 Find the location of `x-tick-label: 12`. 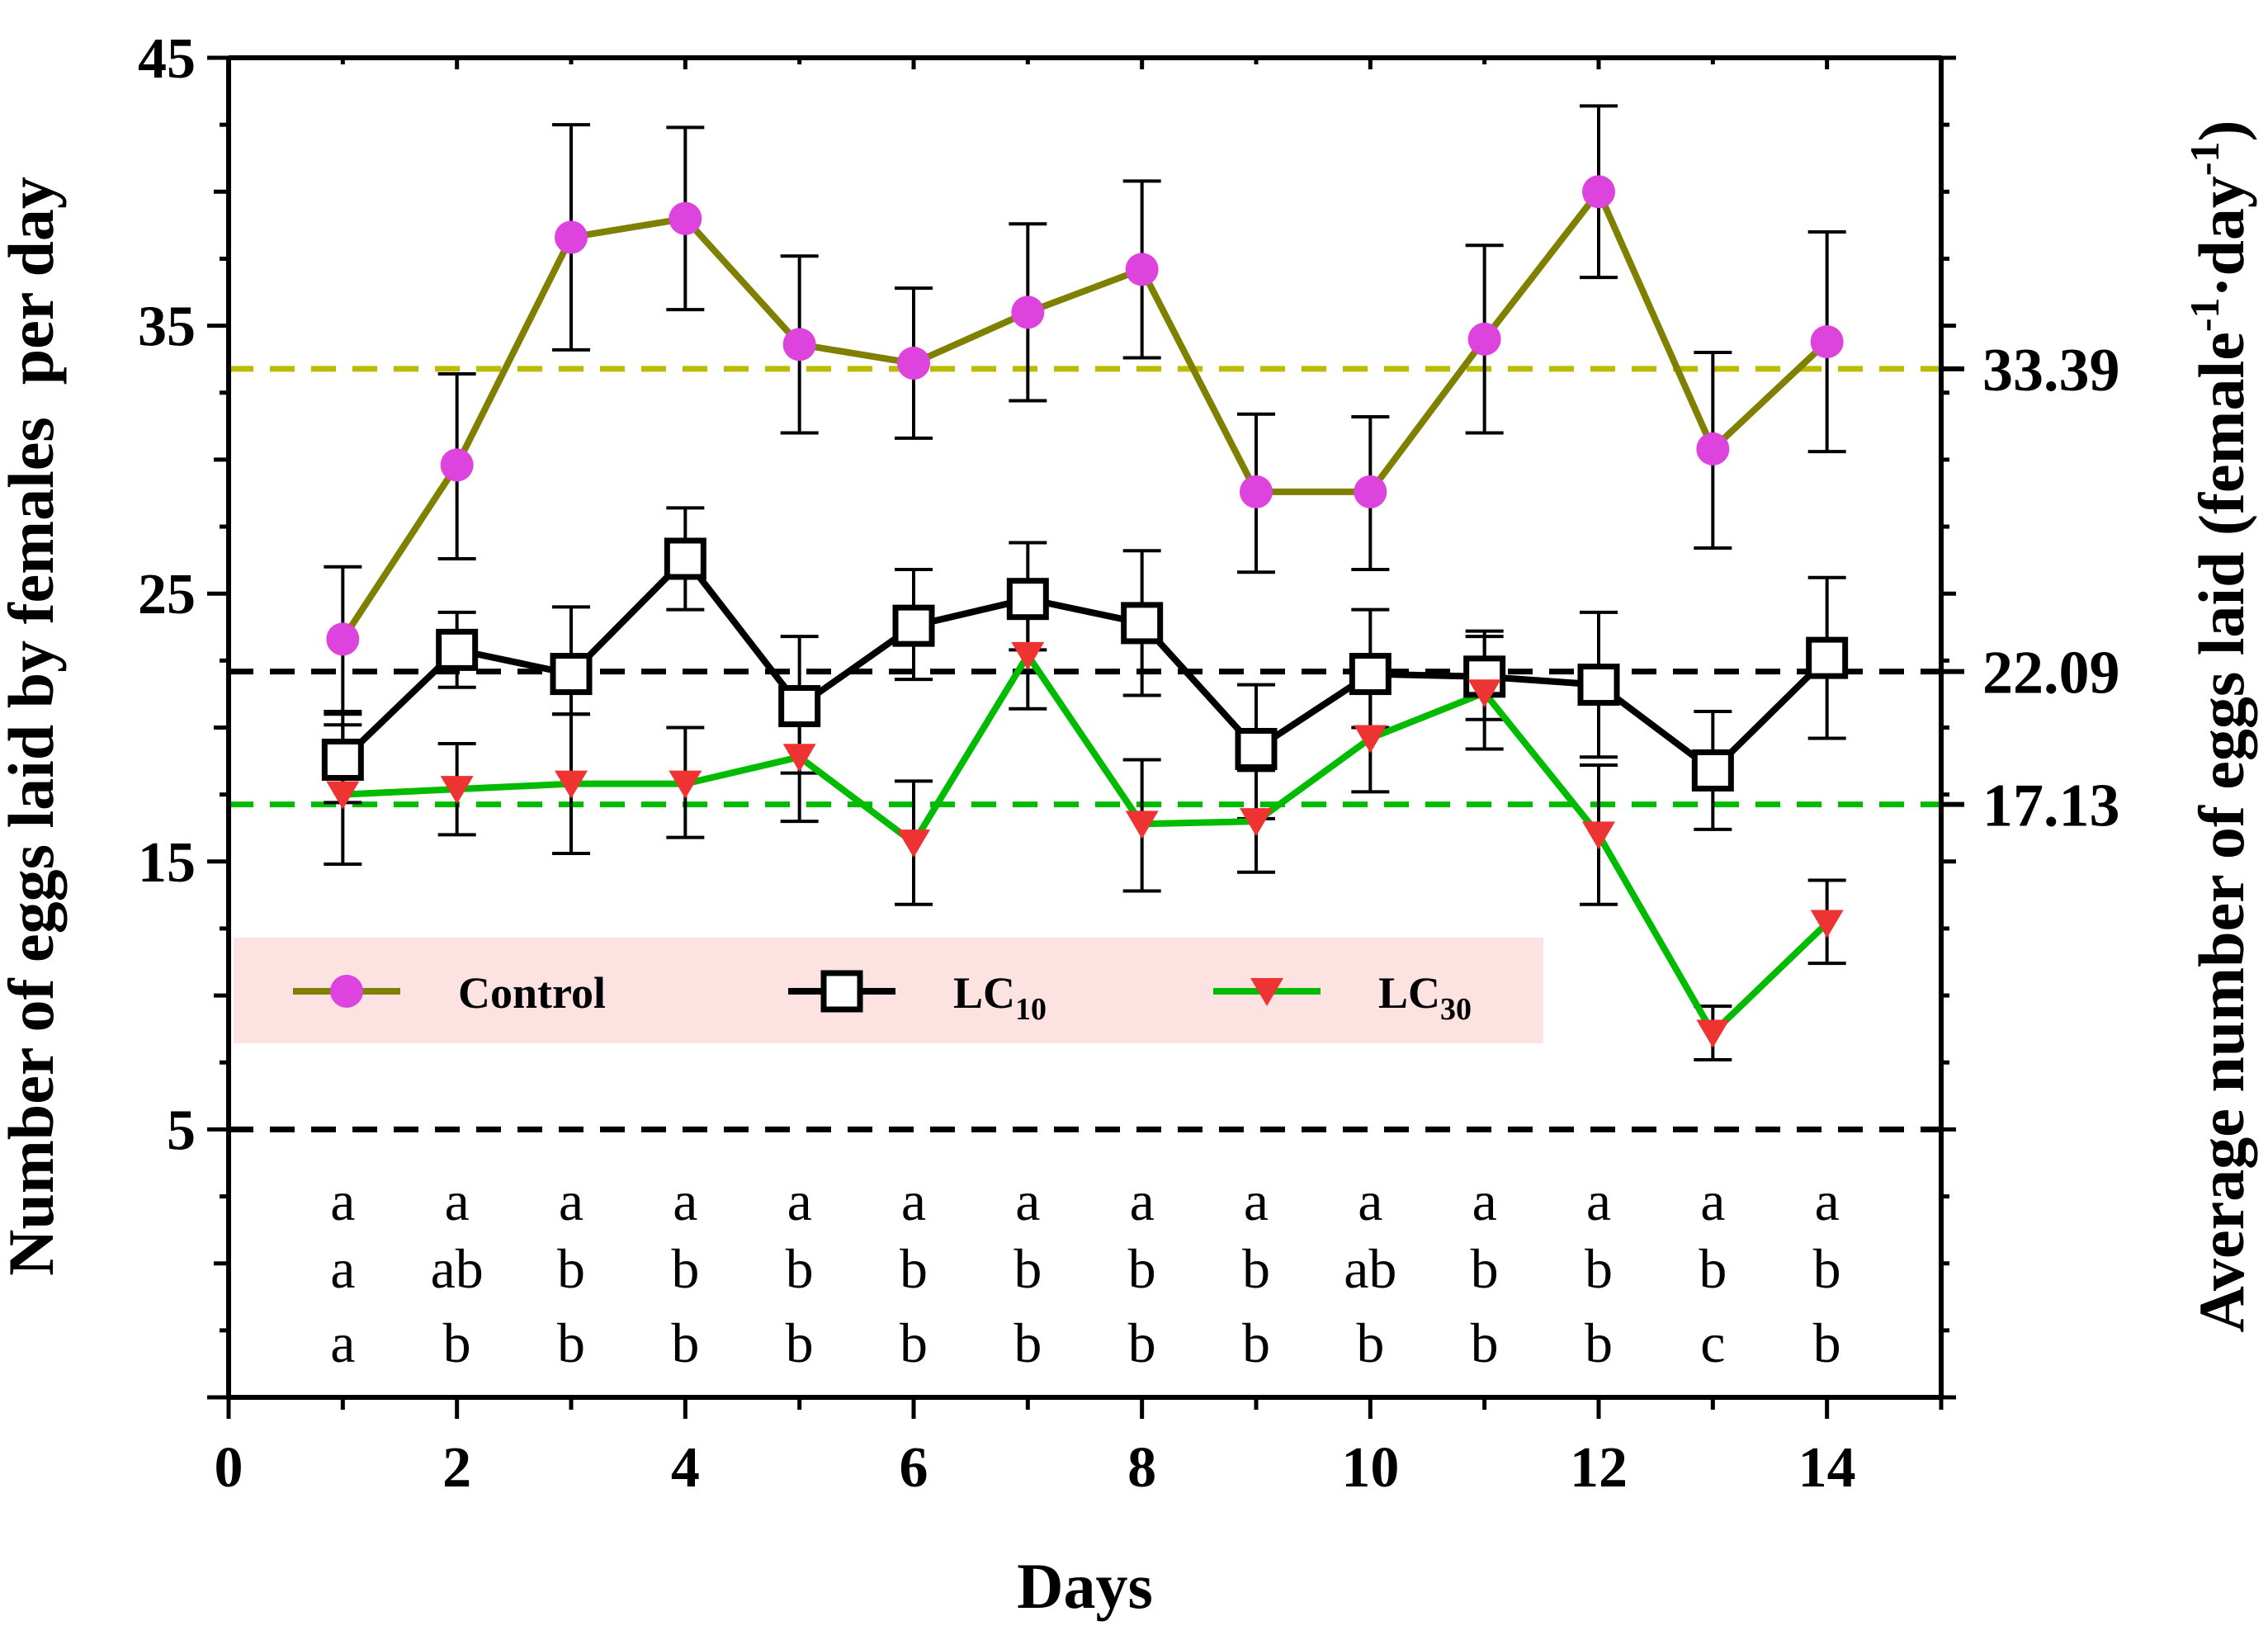

x-tick-label: 12 is located at coordinates (1599, 1468).